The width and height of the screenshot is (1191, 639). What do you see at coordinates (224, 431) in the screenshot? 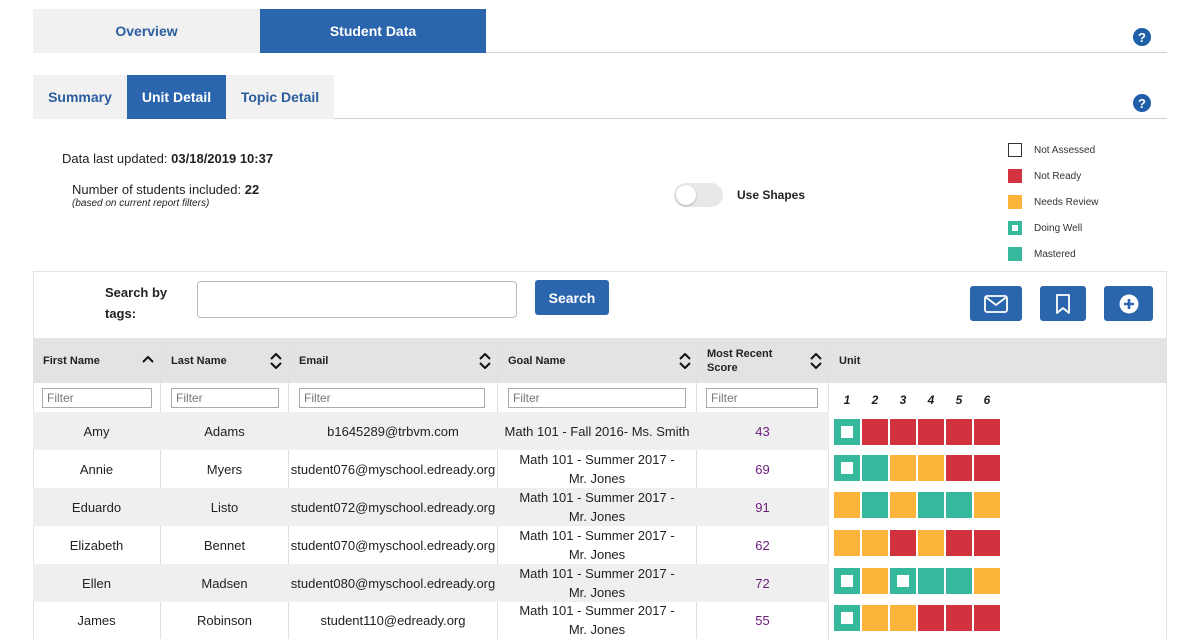
I see `cell-last-name: Adams` at bounding box center [224, 431].